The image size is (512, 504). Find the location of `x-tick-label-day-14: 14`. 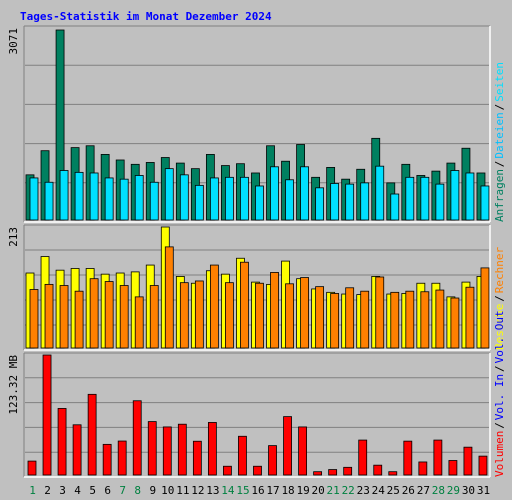

x-tick-label-day-14: 14 is located at coordinates (228, 490).